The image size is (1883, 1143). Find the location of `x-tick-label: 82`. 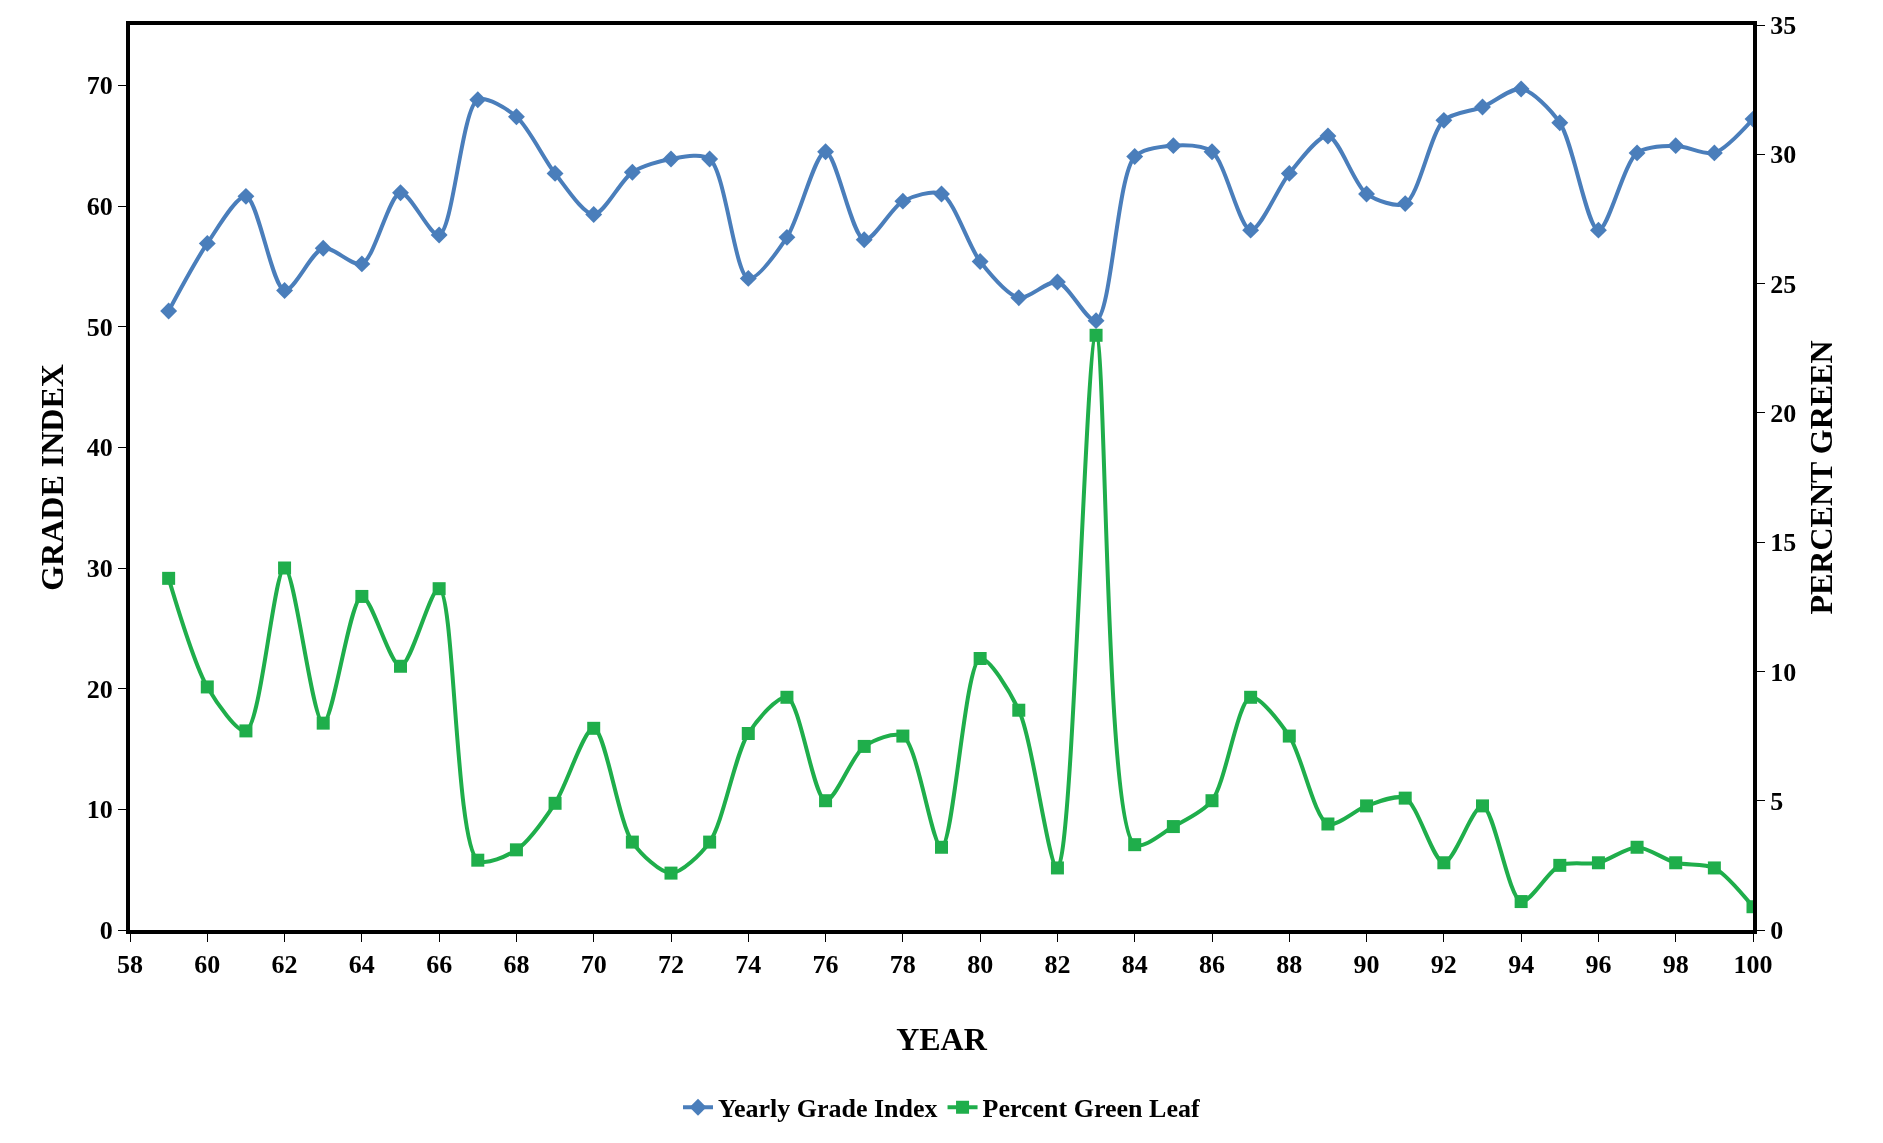

x-tick-label: 82 is located at coordinates (1057, 965).